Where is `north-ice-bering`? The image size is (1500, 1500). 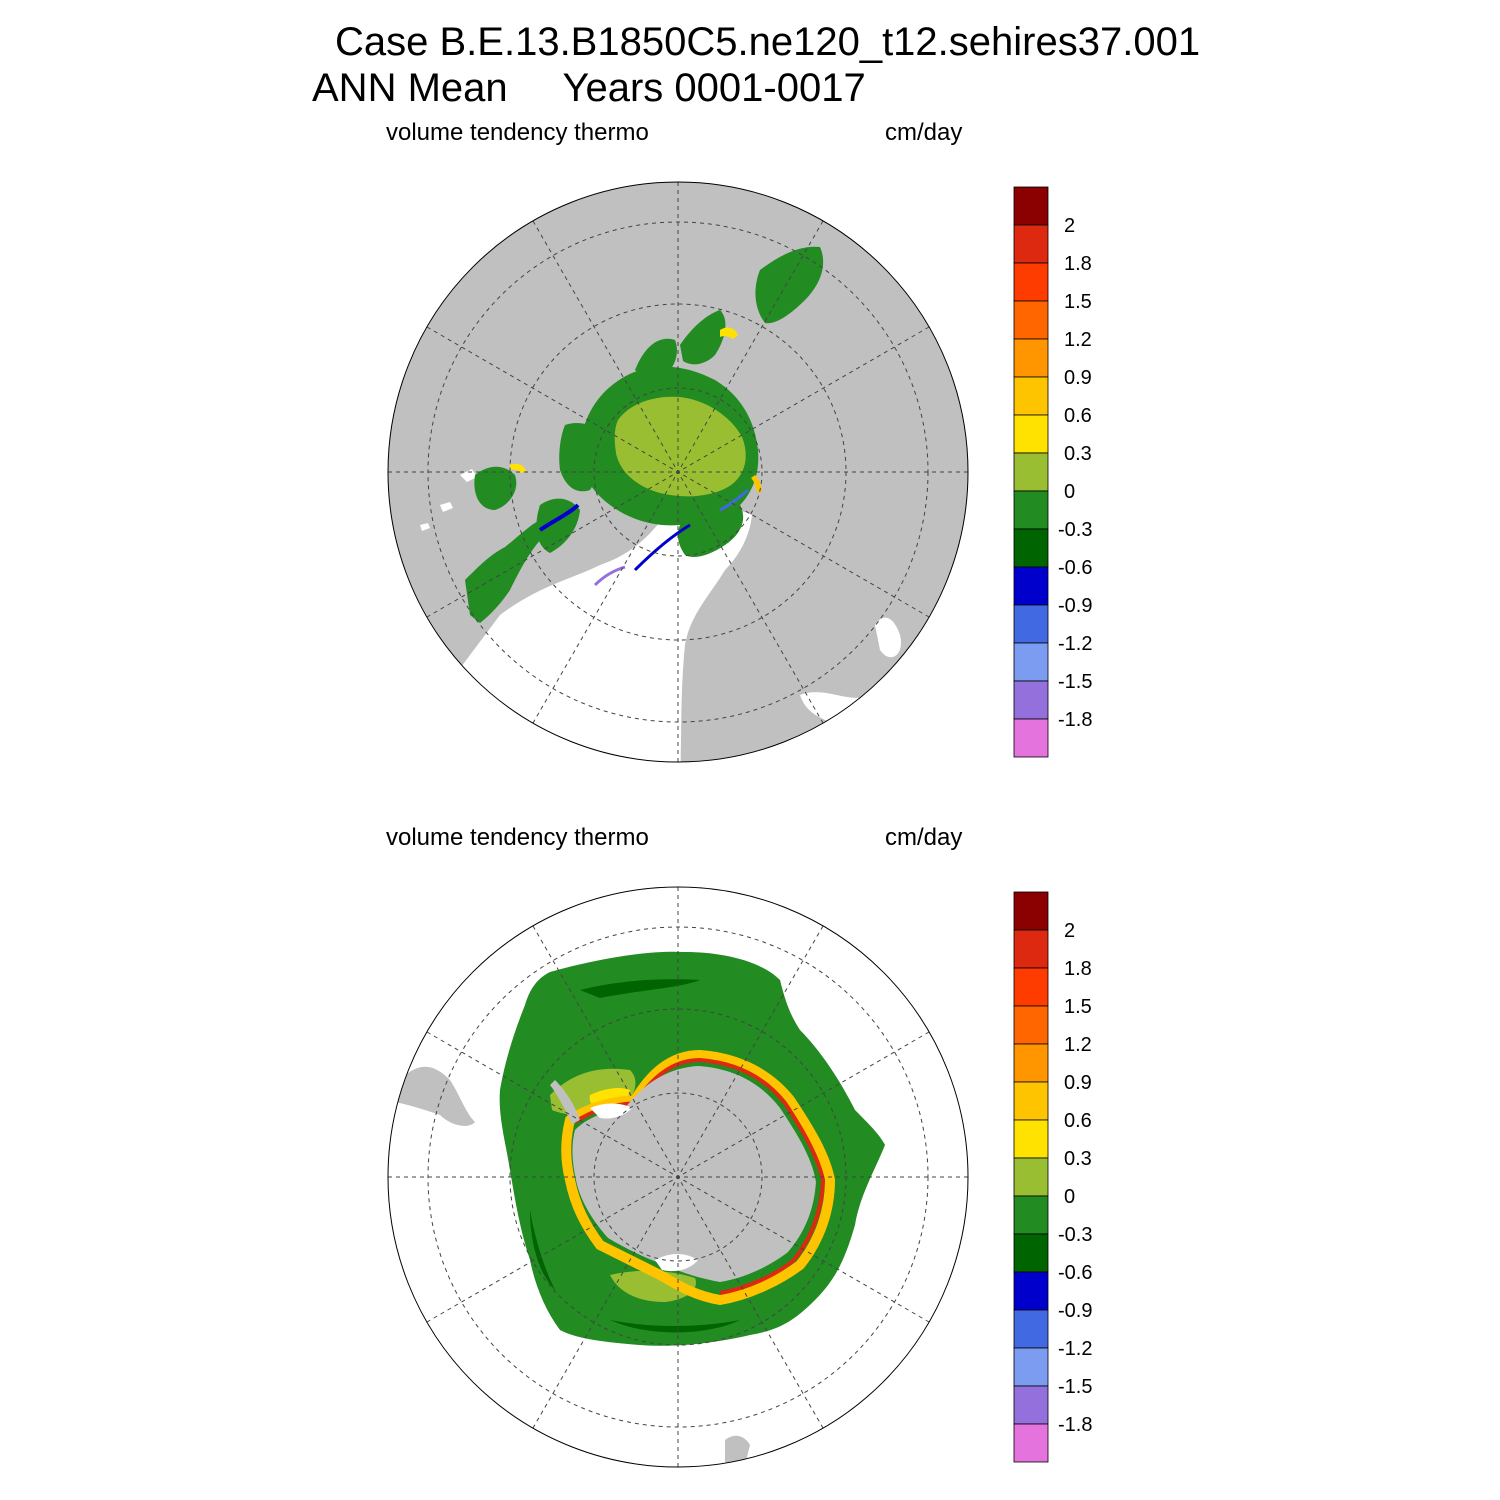
north-ice-bering is located at coordinates (703, 337).